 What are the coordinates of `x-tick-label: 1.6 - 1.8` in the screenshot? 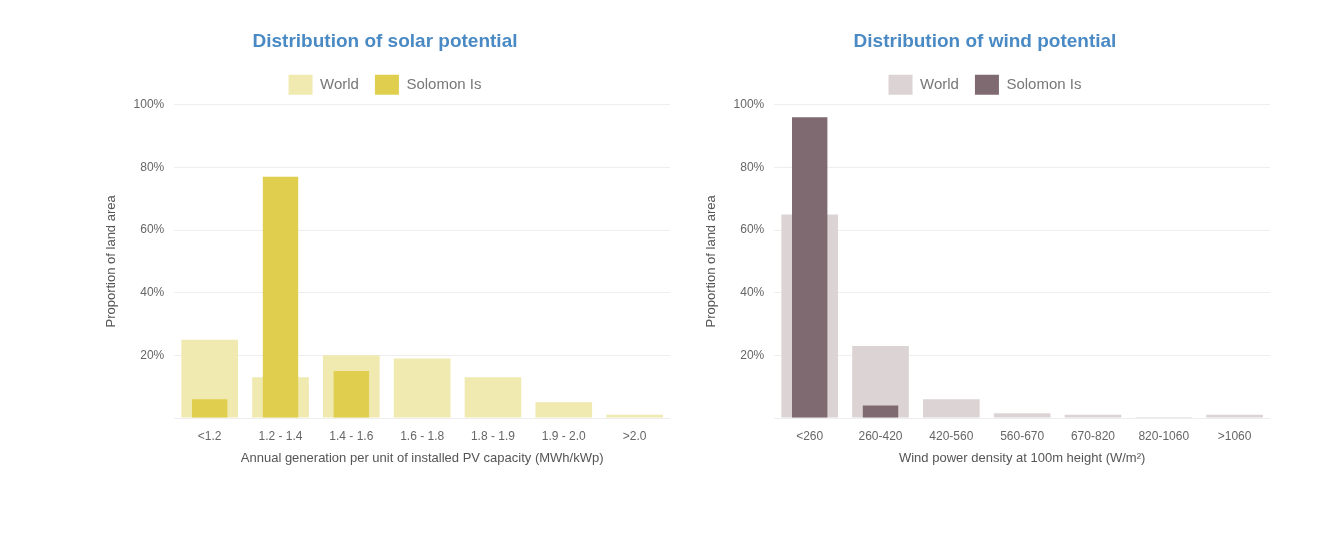 It's located at (422, 435).